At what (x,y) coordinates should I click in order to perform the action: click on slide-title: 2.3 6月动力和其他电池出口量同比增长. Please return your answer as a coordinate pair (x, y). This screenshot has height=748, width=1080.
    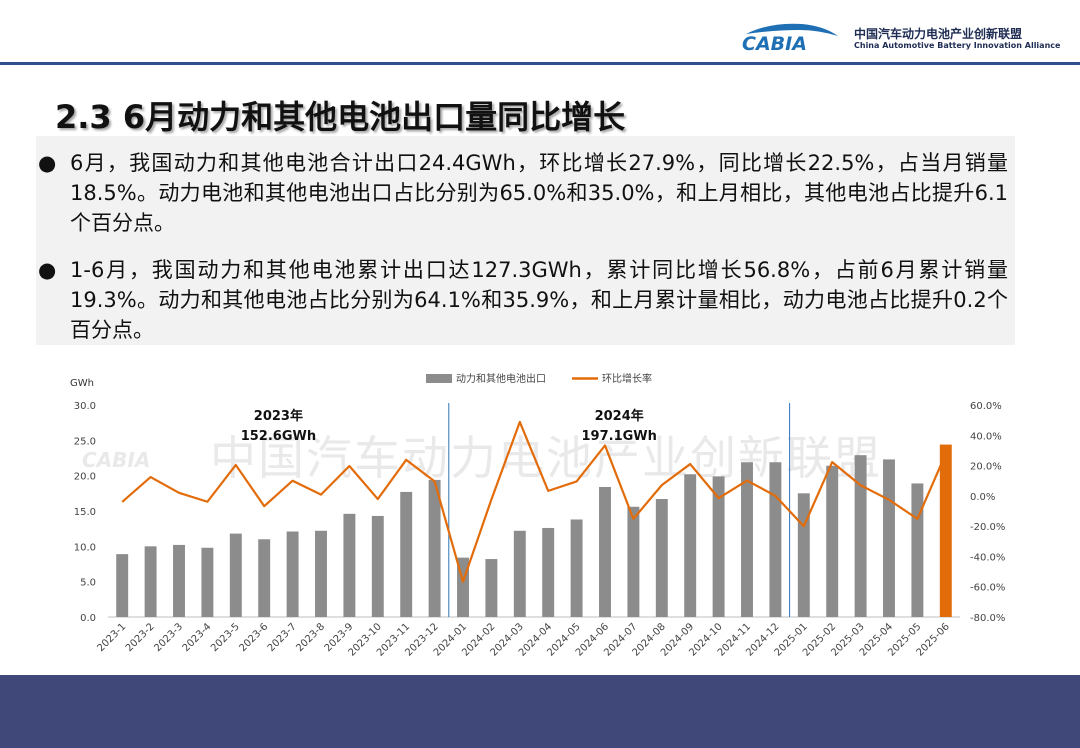
    Looking at the image, I should click on (340, 117).